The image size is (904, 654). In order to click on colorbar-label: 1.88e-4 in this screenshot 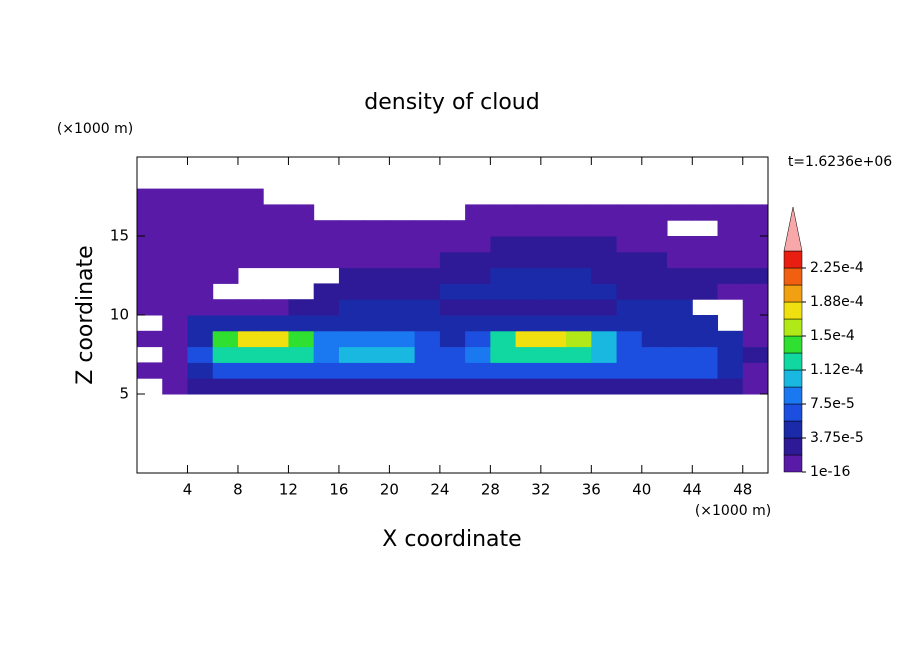, I will do `click(837, 302)`.